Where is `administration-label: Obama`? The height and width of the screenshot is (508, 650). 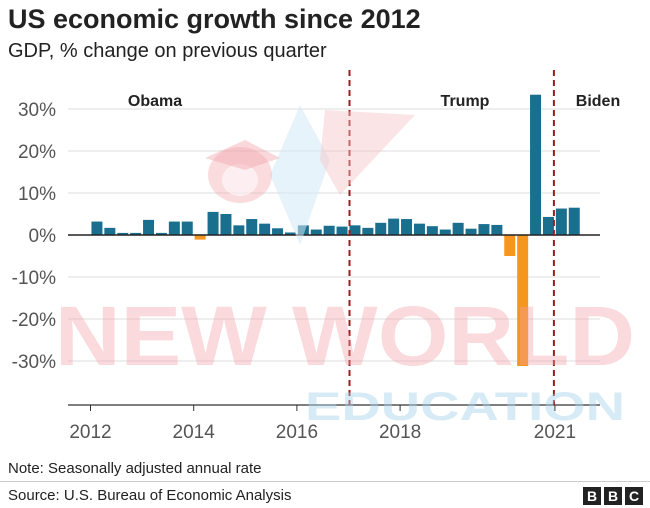 administration-label: Obama is located at coordinates (155, 101).